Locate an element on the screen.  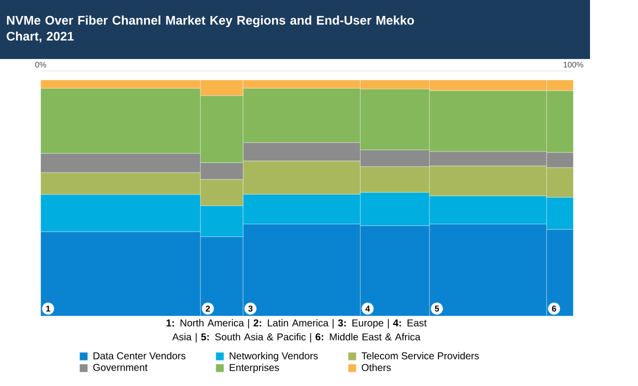
annotation: 3 is located at coordinates (250, 309).